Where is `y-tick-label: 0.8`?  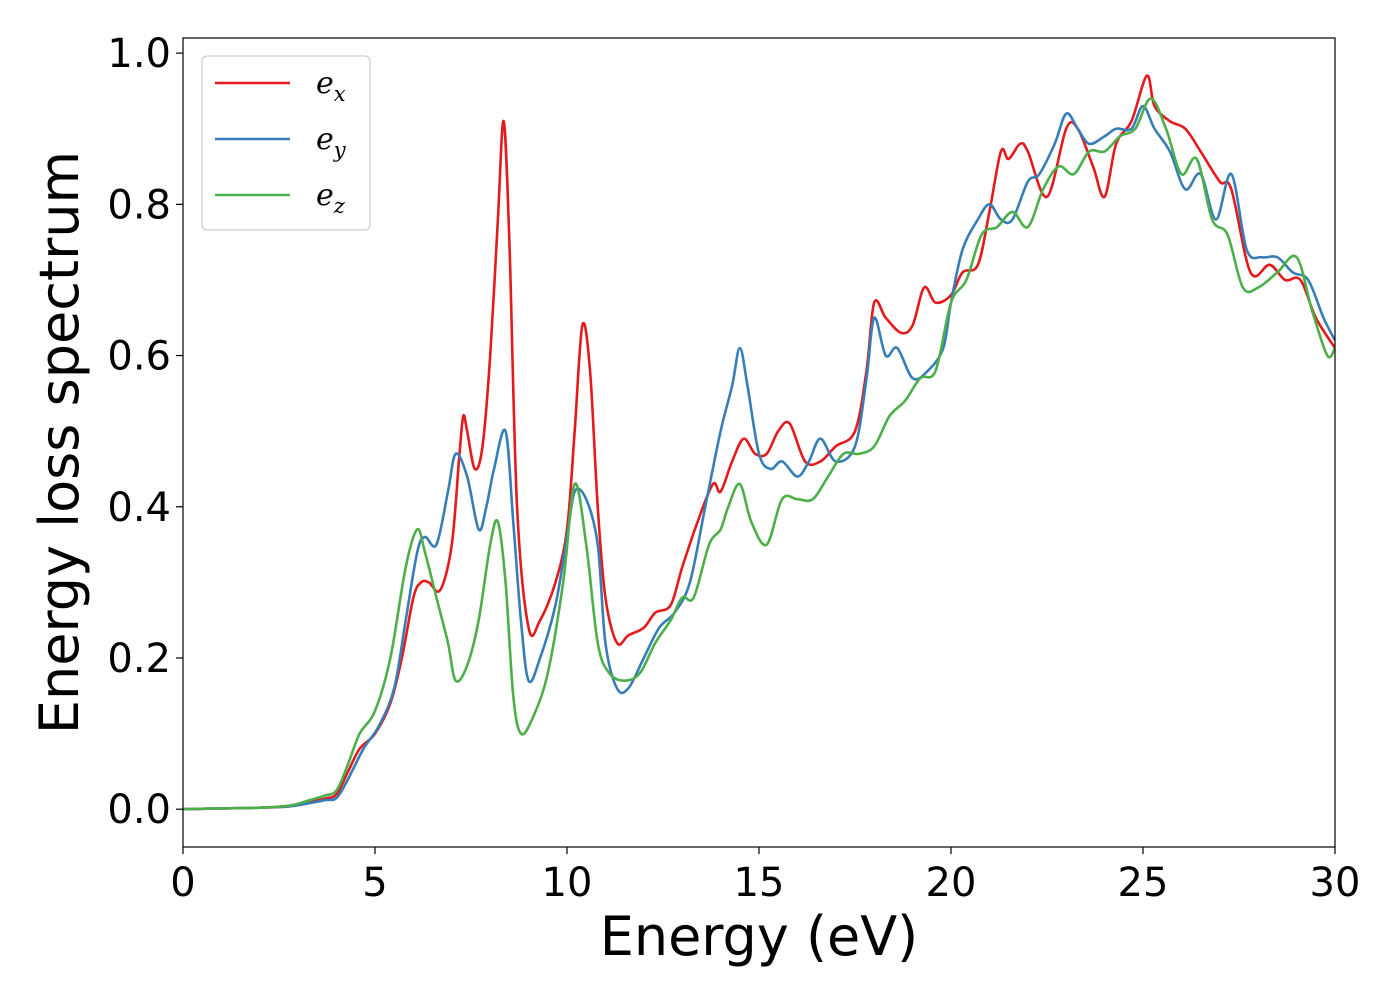 y-tick-label: 0.8 is located at coordinates (139, 205).